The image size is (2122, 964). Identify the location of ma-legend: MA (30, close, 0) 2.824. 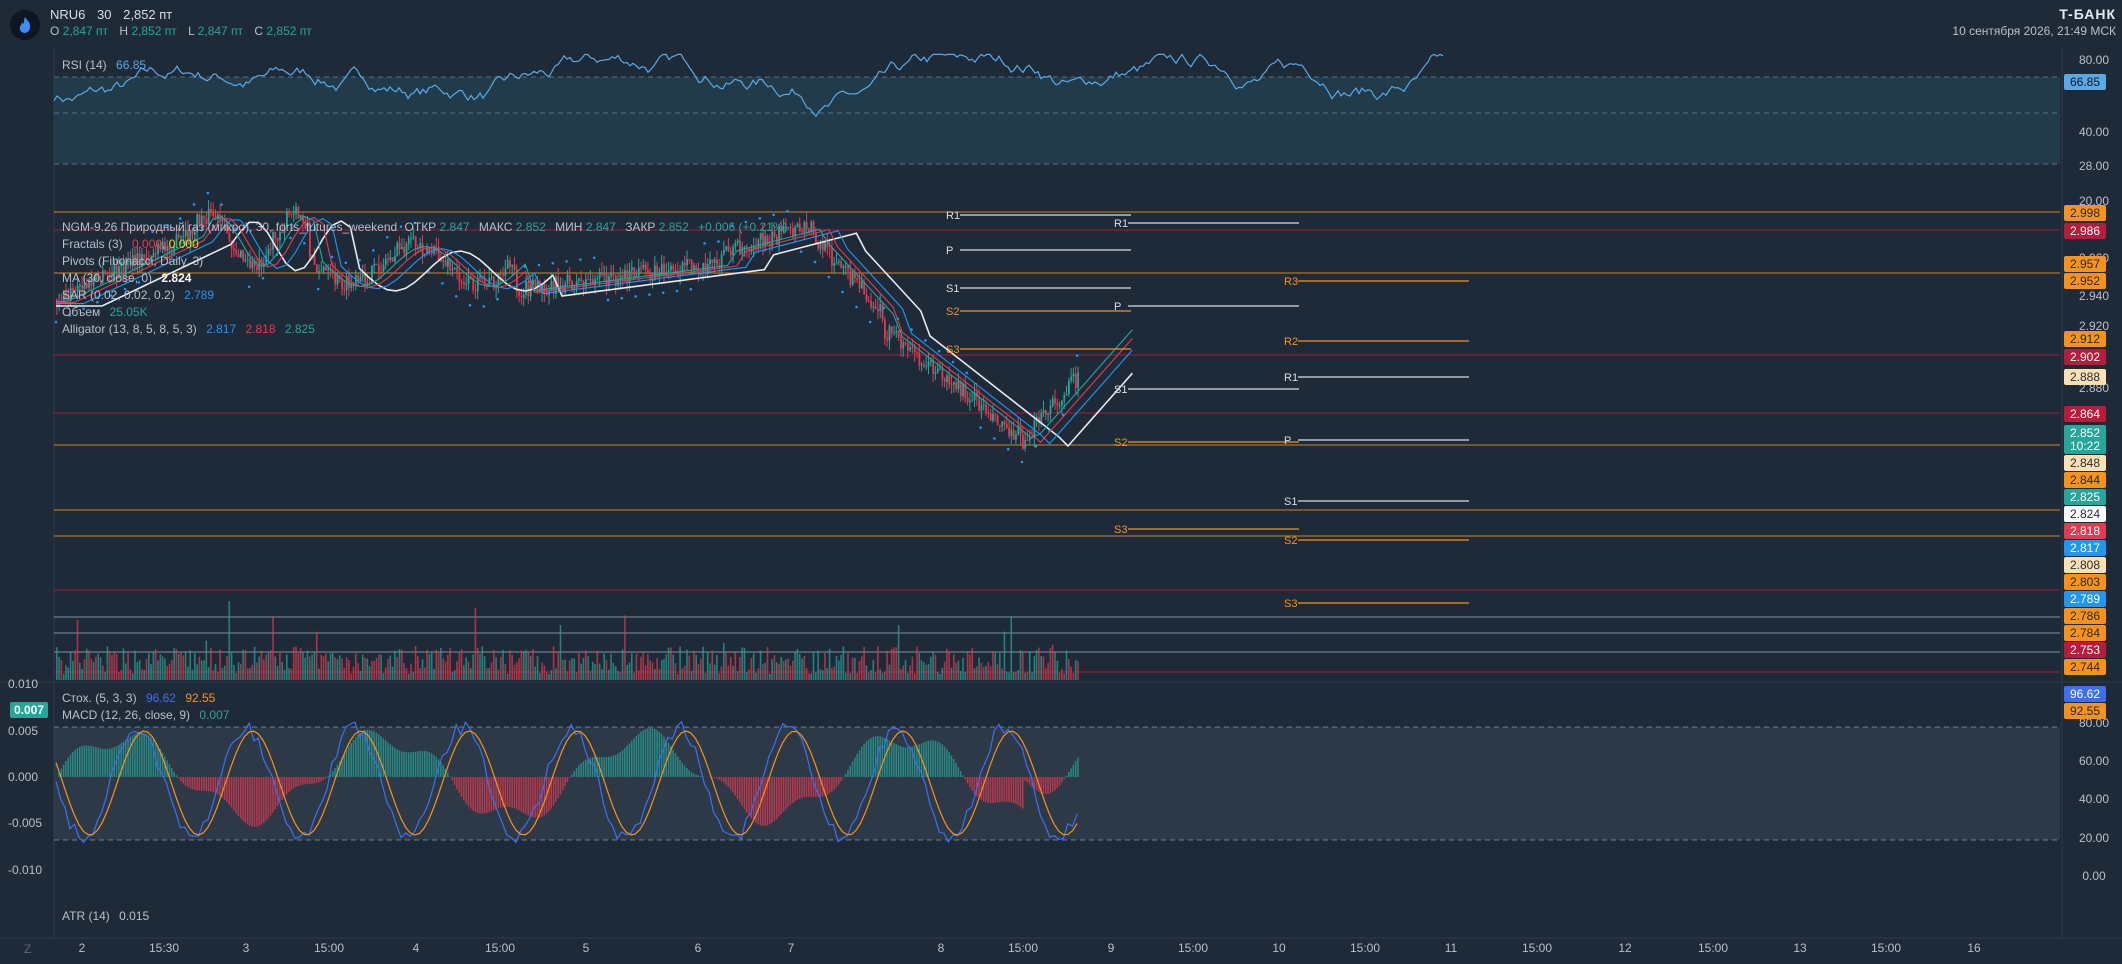
(425, 278).